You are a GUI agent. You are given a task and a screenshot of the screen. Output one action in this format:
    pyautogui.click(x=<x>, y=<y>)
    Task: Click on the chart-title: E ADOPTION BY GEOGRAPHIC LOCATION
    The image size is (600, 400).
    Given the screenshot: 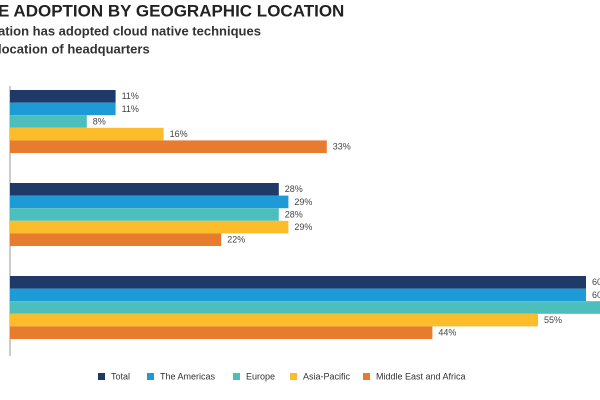 What is the action you would take?
    pyautogui.click(x=172, y=10)
    